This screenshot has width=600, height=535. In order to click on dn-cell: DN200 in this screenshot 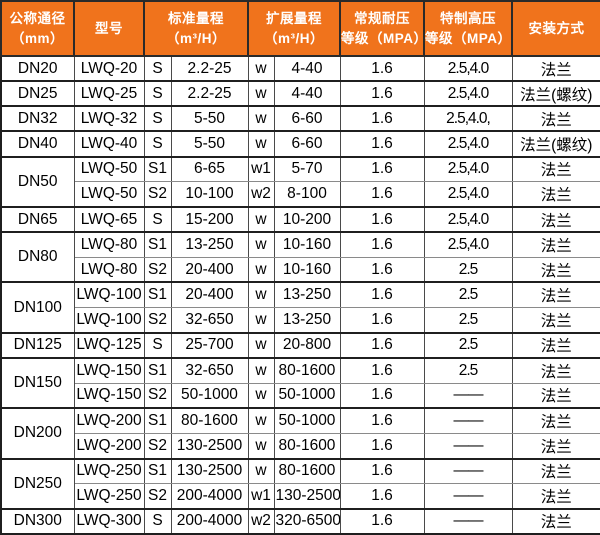, I will do `click(37, 433)`.